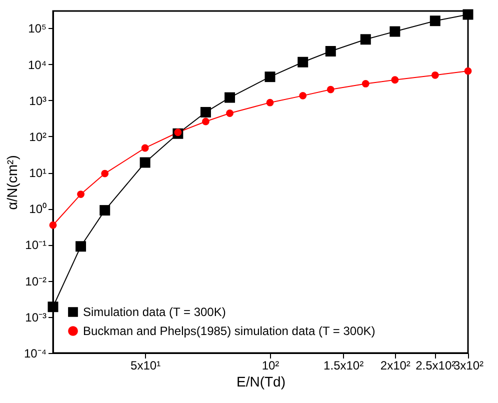 The height and width of the screenshot is (403, 498). Describe the element at coordinates (468, 365) in the screenshot. I see `x-tick-label: 3x10²` at that location.